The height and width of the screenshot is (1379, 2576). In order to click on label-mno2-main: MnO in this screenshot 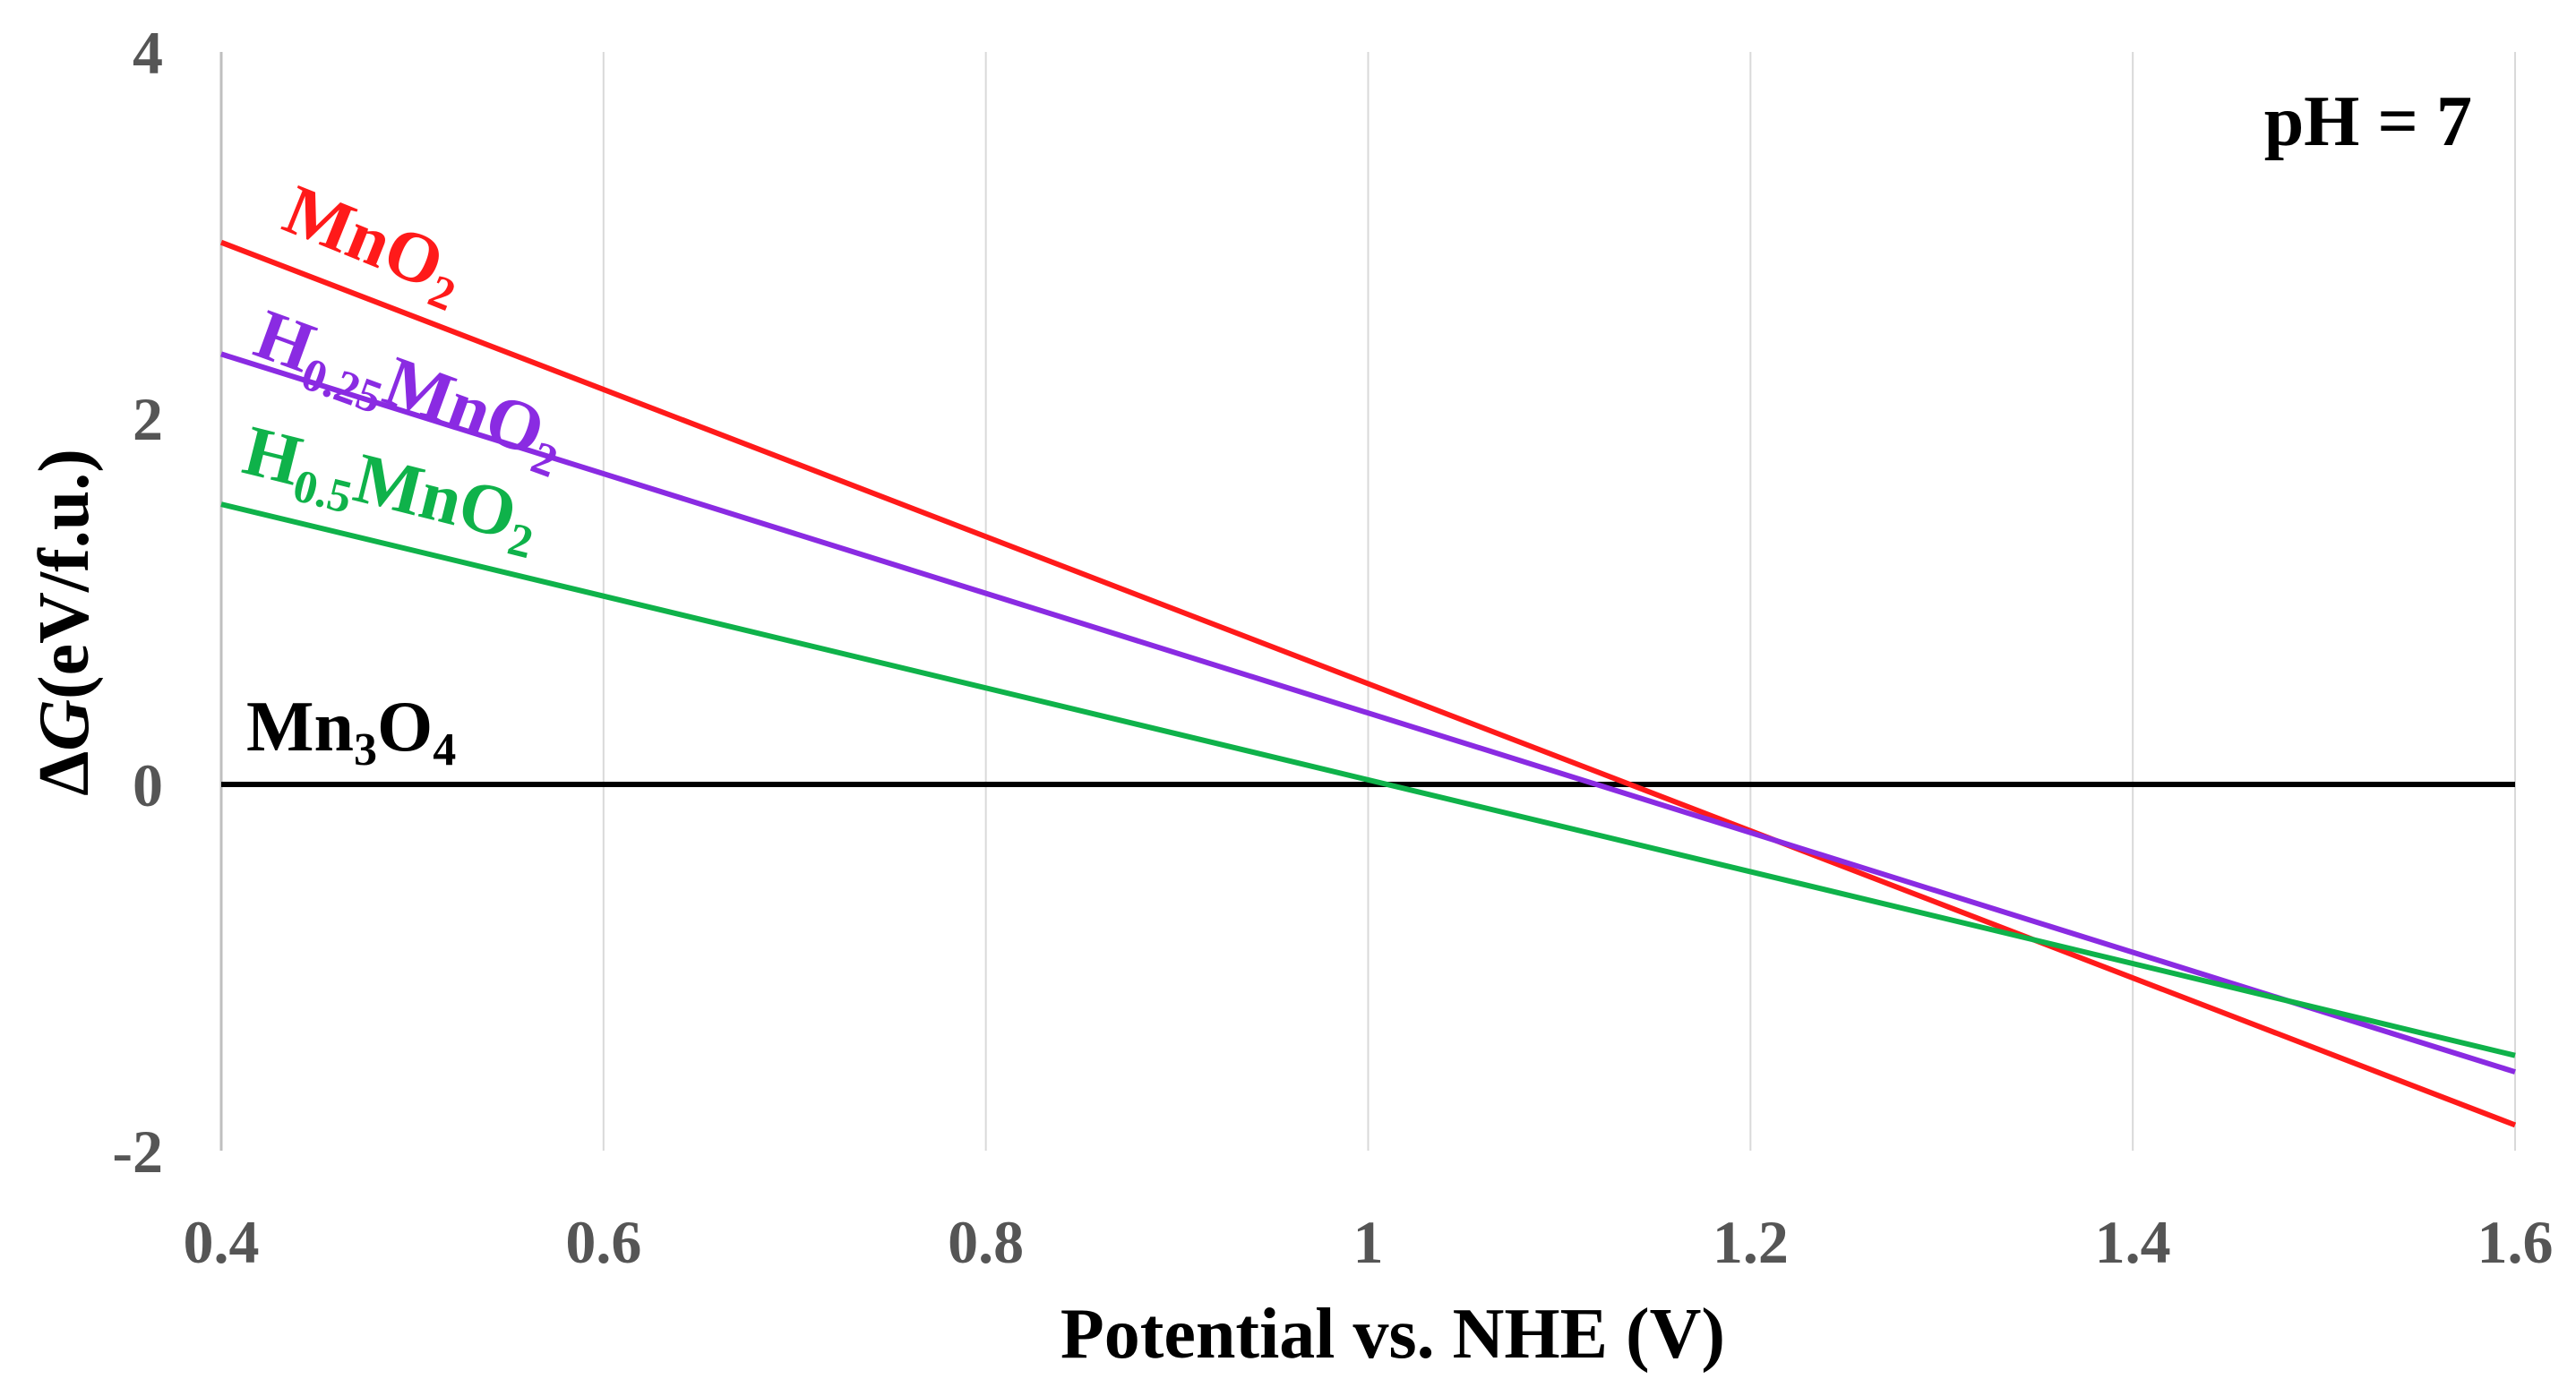, I will do `click(363, 237)`.